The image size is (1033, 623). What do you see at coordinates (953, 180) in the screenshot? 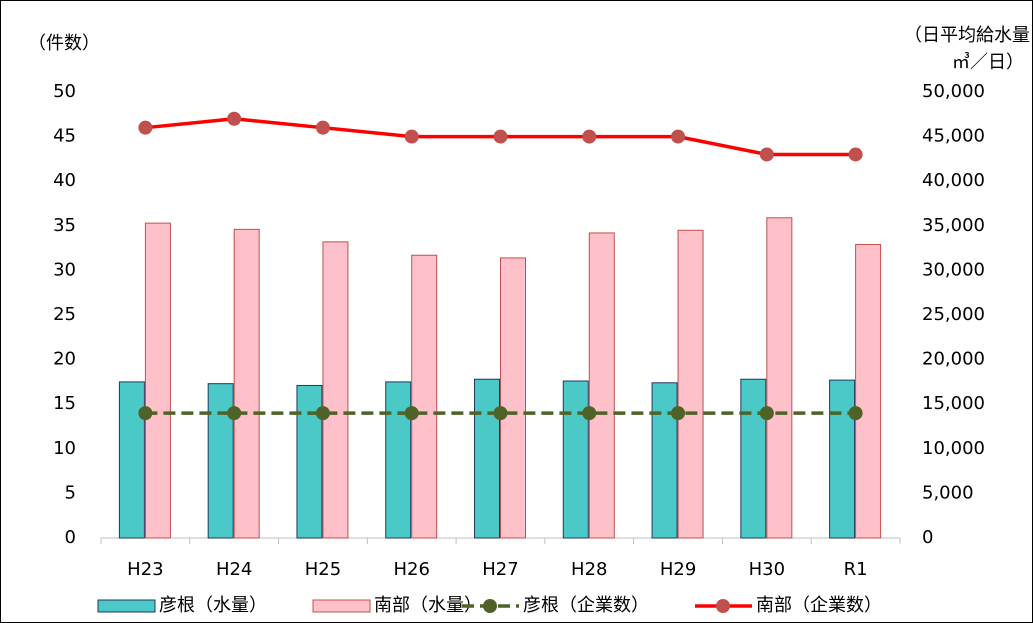
I see `y2-tick-label: 40,000` at bounding box center [953, 180].